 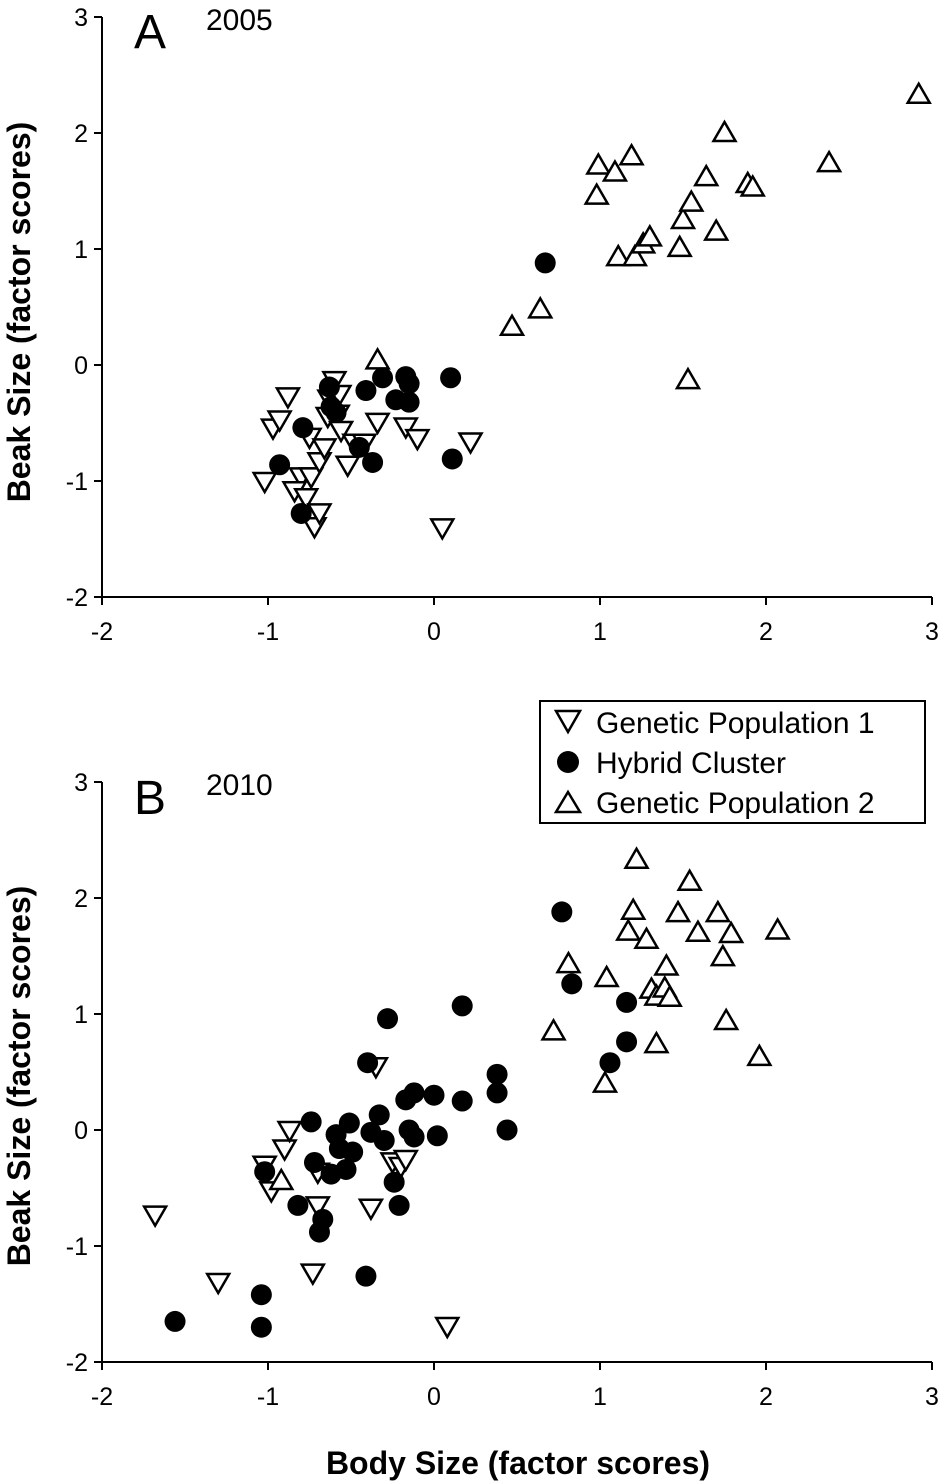 I want to click on panel-b-x-tick-label: -2, so click(x=102, y=1397).